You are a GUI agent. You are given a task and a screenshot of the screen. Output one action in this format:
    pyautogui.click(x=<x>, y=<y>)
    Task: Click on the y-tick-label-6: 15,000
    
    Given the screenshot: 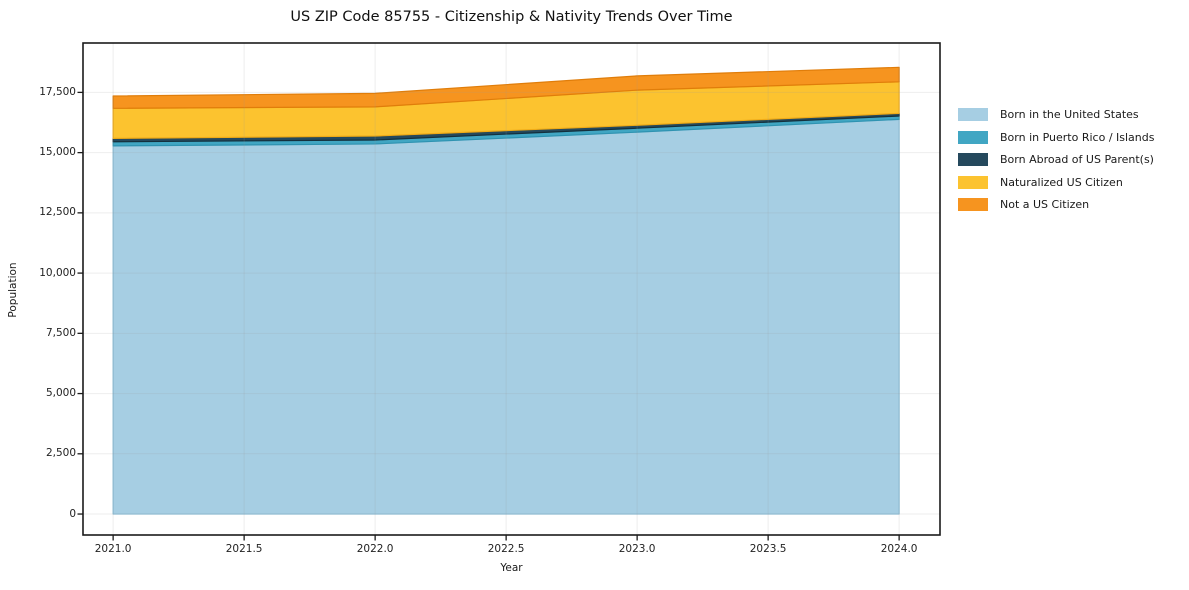 What is the action you would take?
    pyautogui.click(x=57, y=152)
    